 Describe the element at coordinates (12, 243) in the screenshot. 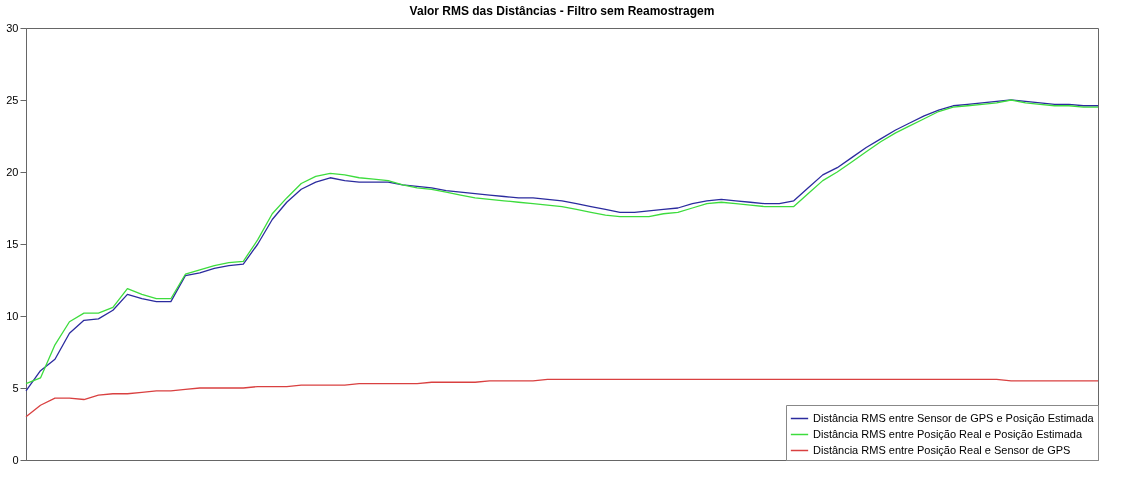

I see `y-tick-label: 15` at that location.